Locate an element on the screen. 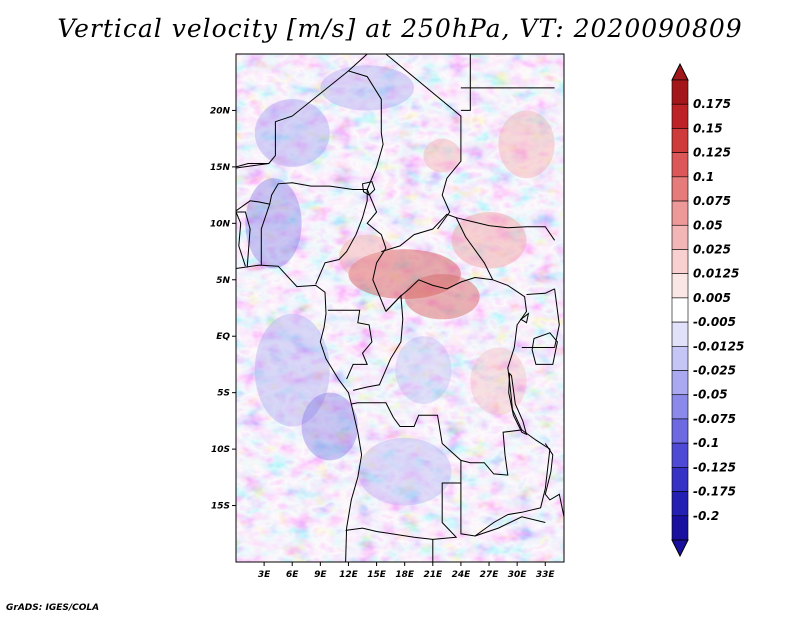 Image resolution: width=800 pixels, height=618 pixels. boundary-libya-sudan is located at coordinates (465, 82).